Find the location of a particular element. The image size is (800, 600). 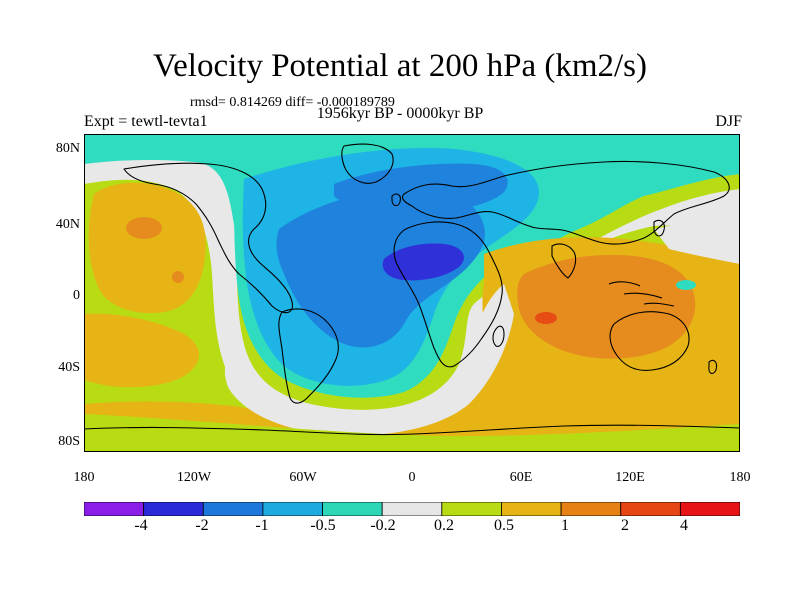

period-label: 1956kyr BP - 0000kyr BP is located at coordinates (400, 113).